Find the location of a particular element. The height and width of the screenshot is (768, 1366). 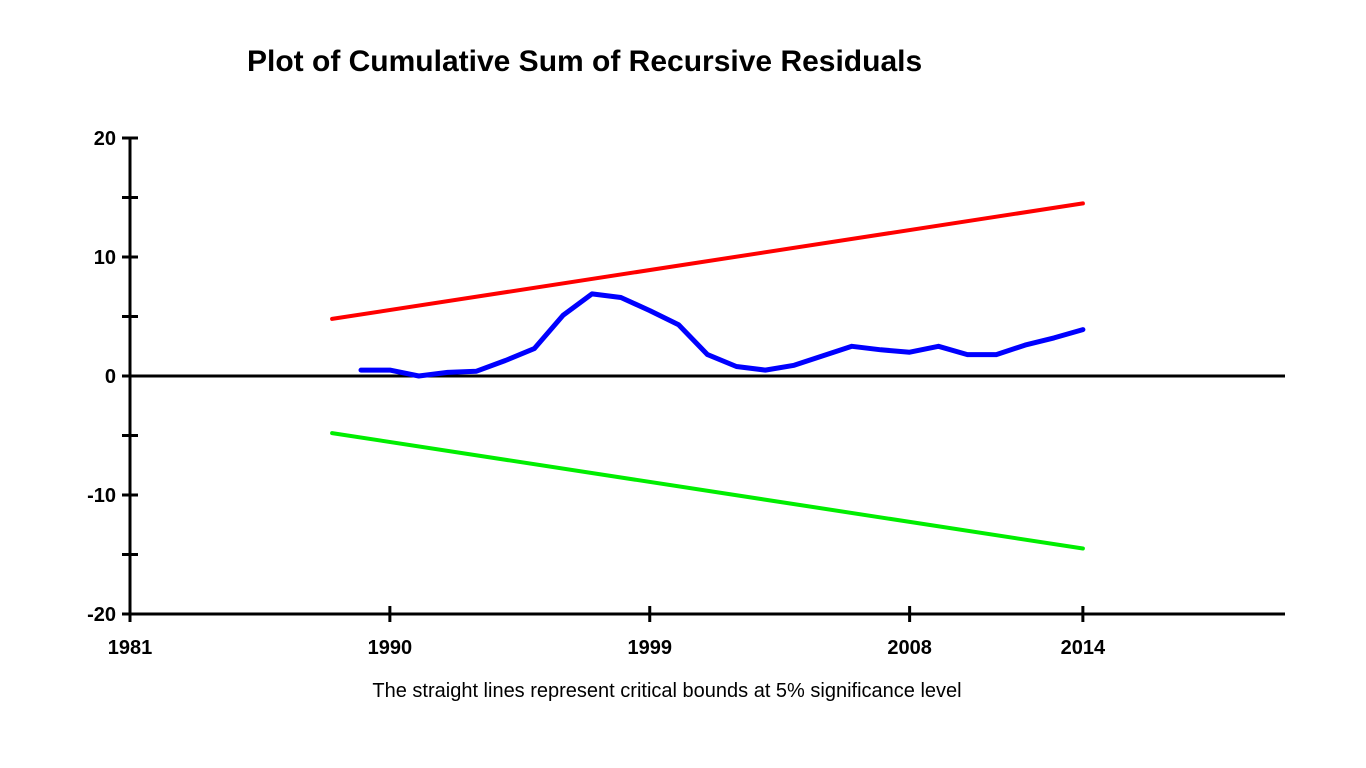

y-tick-label: -20 is located at coordinates (101, 615).